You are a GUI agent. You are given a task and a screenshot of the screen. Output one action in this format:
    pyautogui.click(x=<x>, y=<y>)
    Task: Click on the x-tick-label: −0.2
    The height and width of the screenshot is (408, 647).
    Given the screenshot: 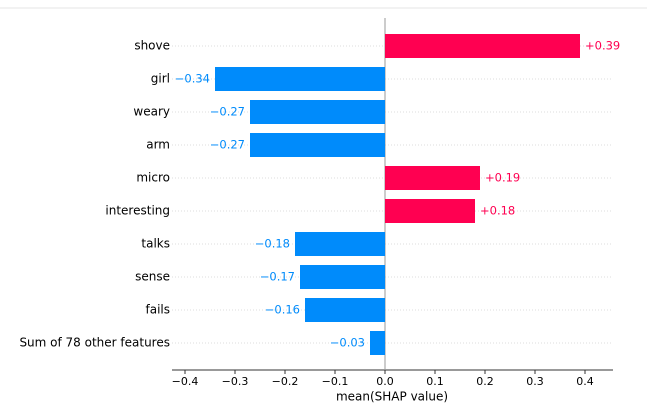 What is the action you would take?
    pyautogui.click(x=285, y=381)
    